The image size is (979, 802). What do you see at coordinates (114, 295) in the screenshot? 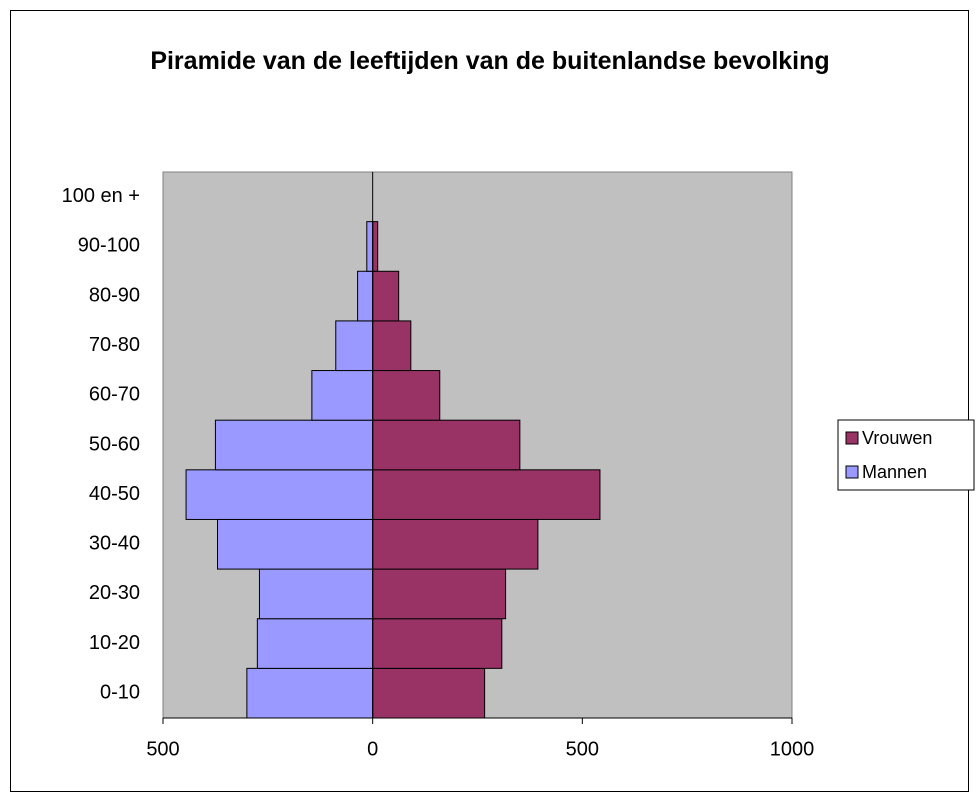
I see `y-tick-label: 80-90` at bounding box center [114, 295].